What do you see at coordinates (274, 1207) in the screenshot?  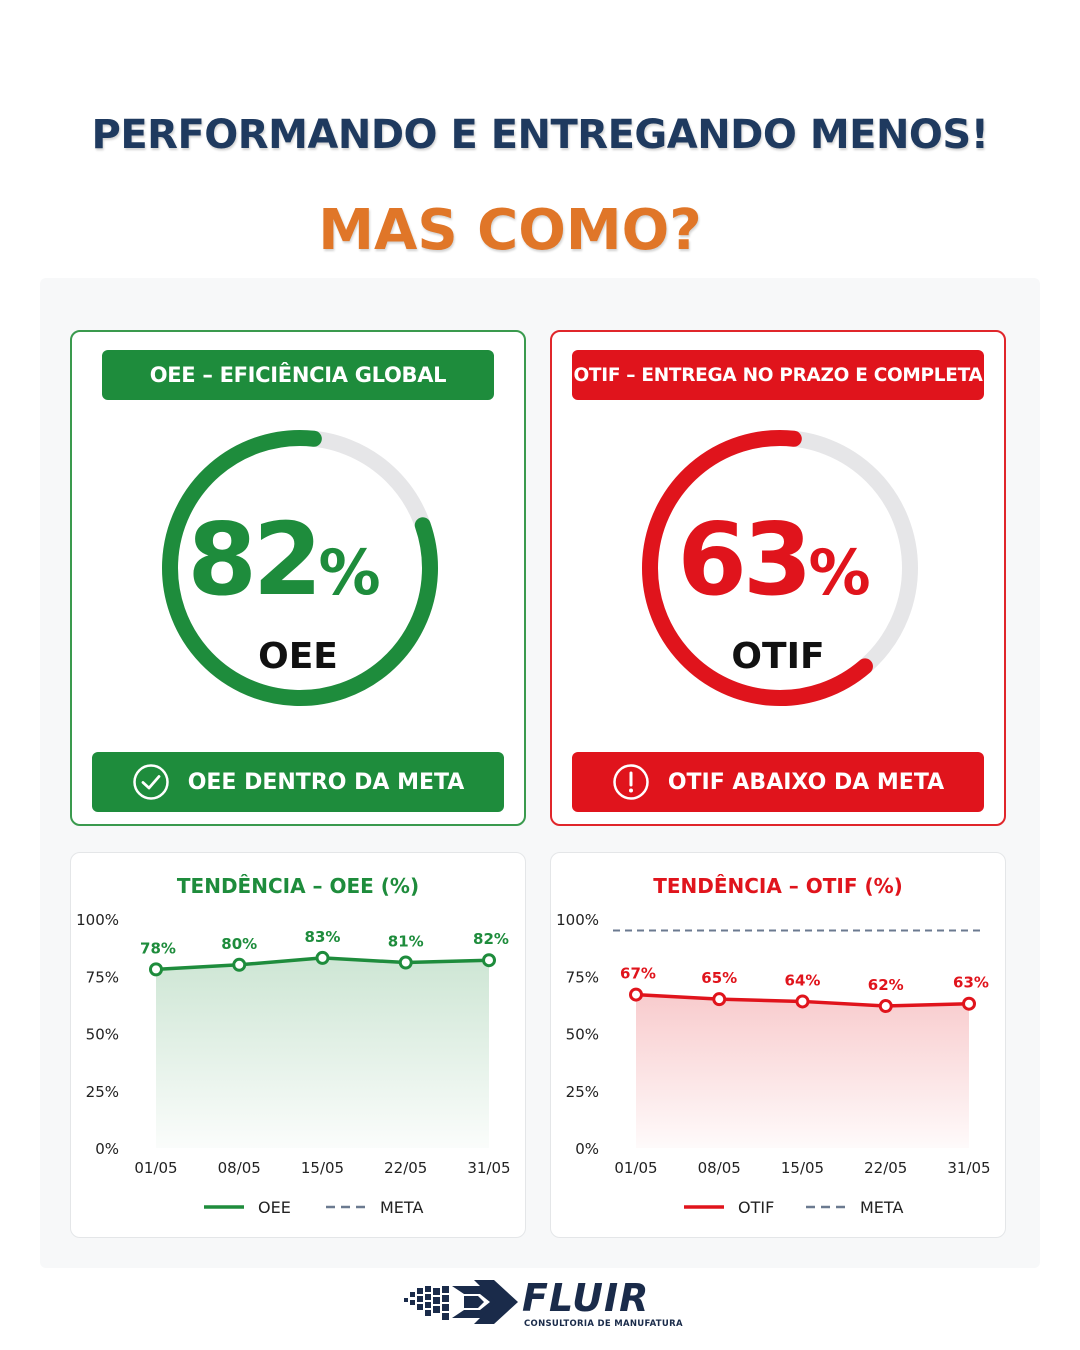 I see `legend-label: OEE` at bounding box center [274, 1207].